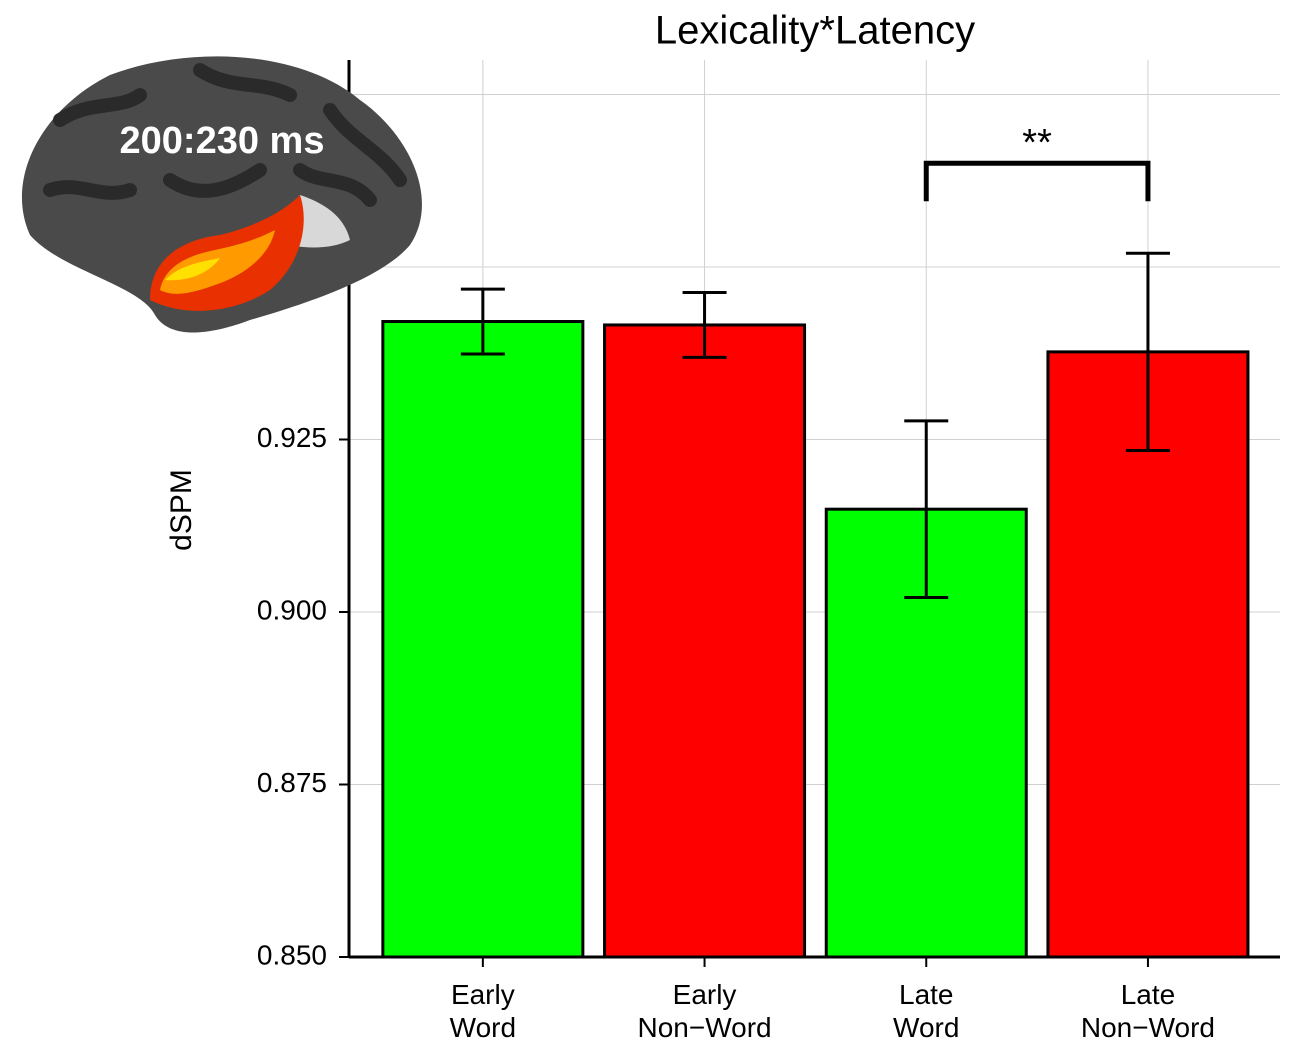 This screenshot has height=1046, width=1298. Describe the element at coordinates (181, 510) in the screenshot. I see `y-axis-label: dSPM` at that location.